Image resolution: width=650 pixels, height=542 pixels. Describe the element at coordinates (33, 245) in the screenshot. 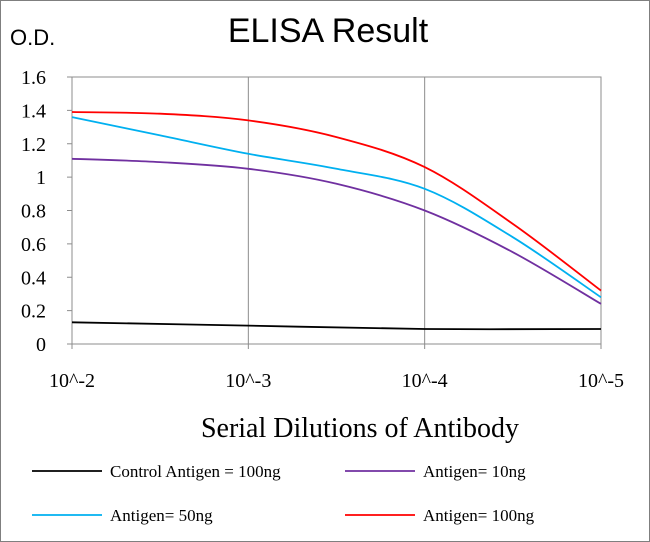

I see `y-tick-label: 0.6` at that location.